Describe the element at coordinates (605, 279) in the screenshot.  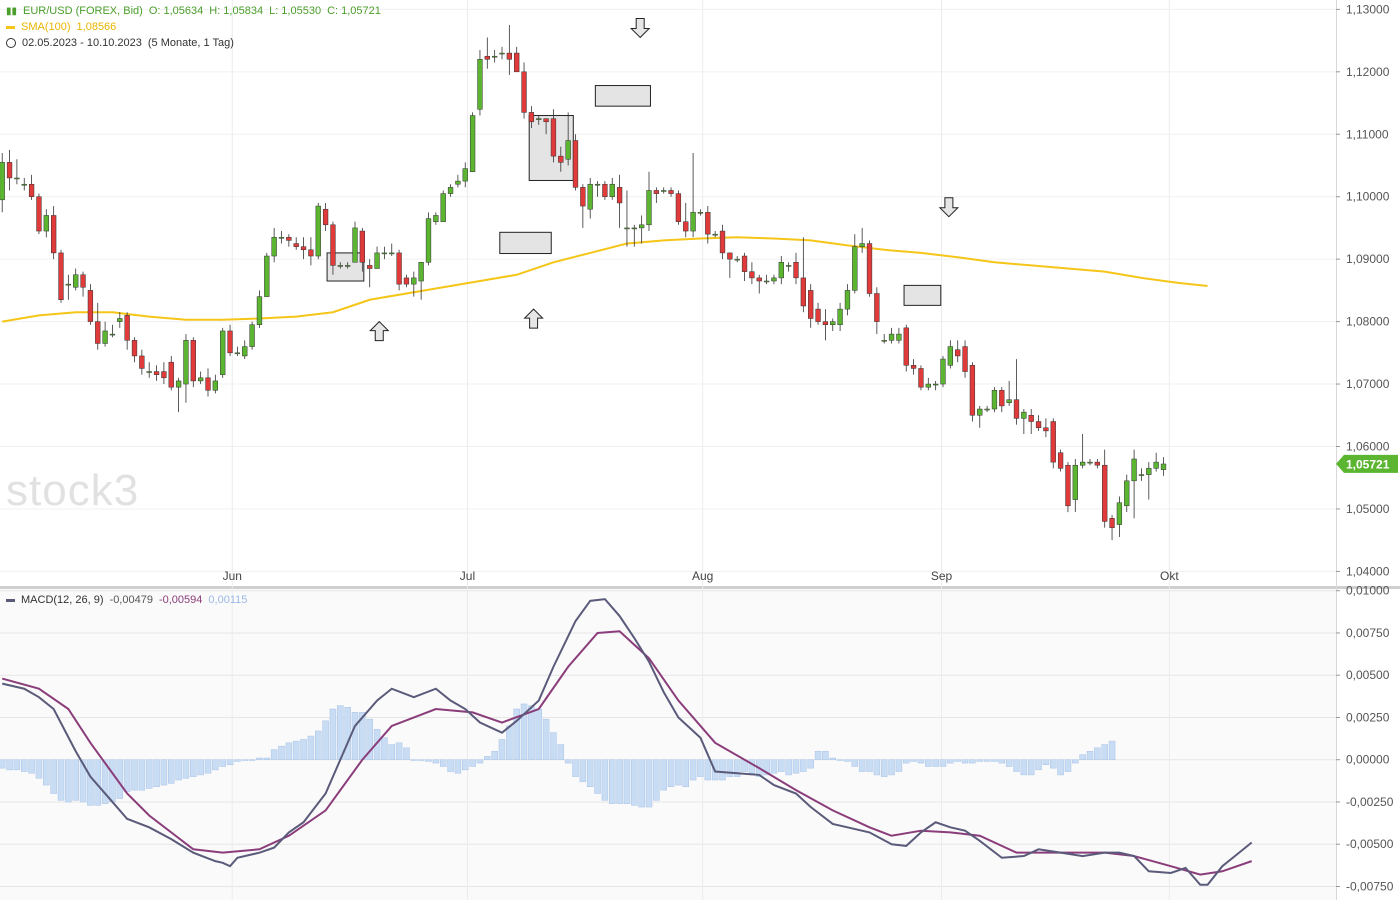
I see `sma-line` at that location.